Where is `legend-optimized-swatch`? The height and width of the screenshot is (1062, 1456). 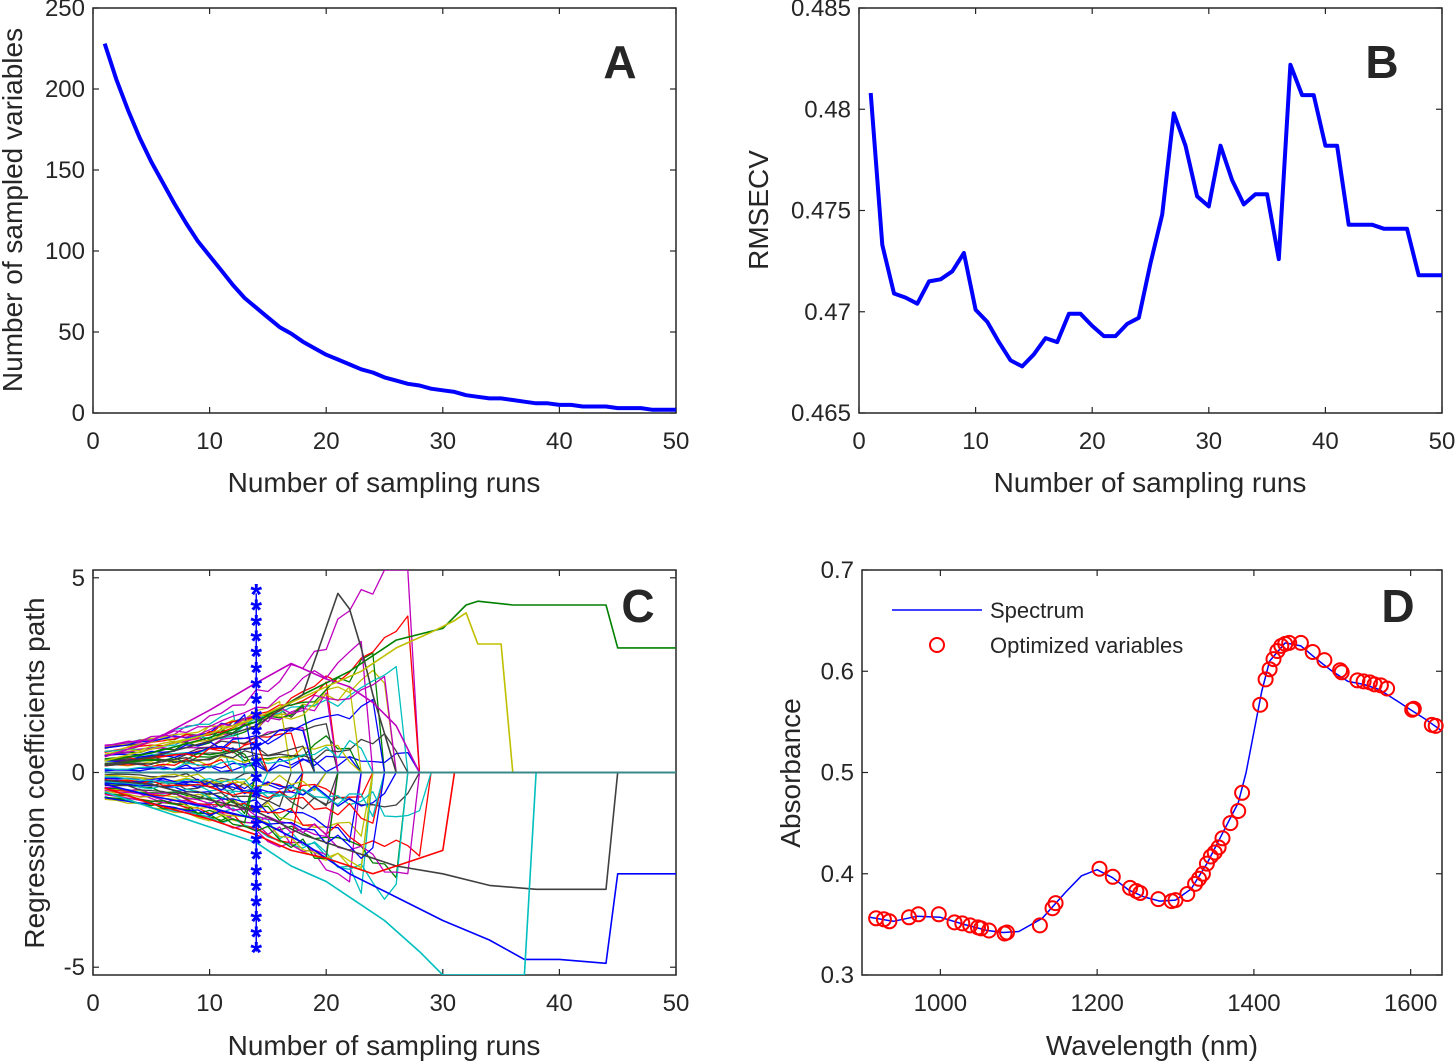 legend-optimized-swatch is located at coordinates (937, 645).